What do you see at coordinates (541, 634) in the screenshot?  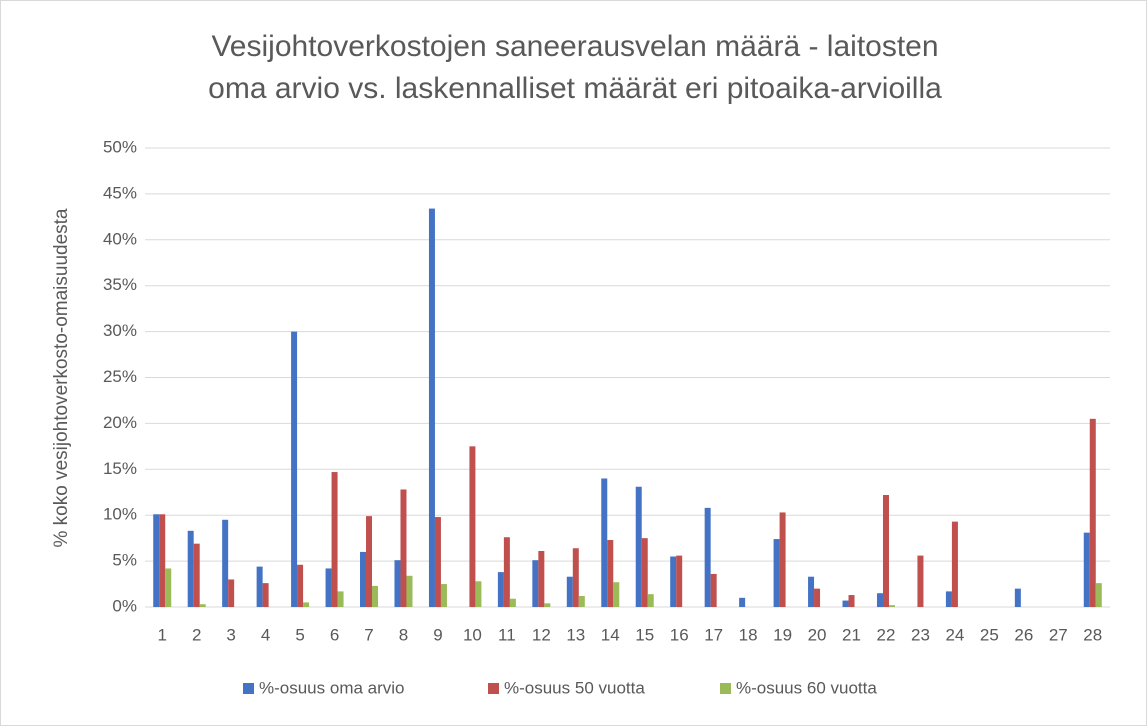 I see `x-tick-label: 12` at bounding box center [541, 634].